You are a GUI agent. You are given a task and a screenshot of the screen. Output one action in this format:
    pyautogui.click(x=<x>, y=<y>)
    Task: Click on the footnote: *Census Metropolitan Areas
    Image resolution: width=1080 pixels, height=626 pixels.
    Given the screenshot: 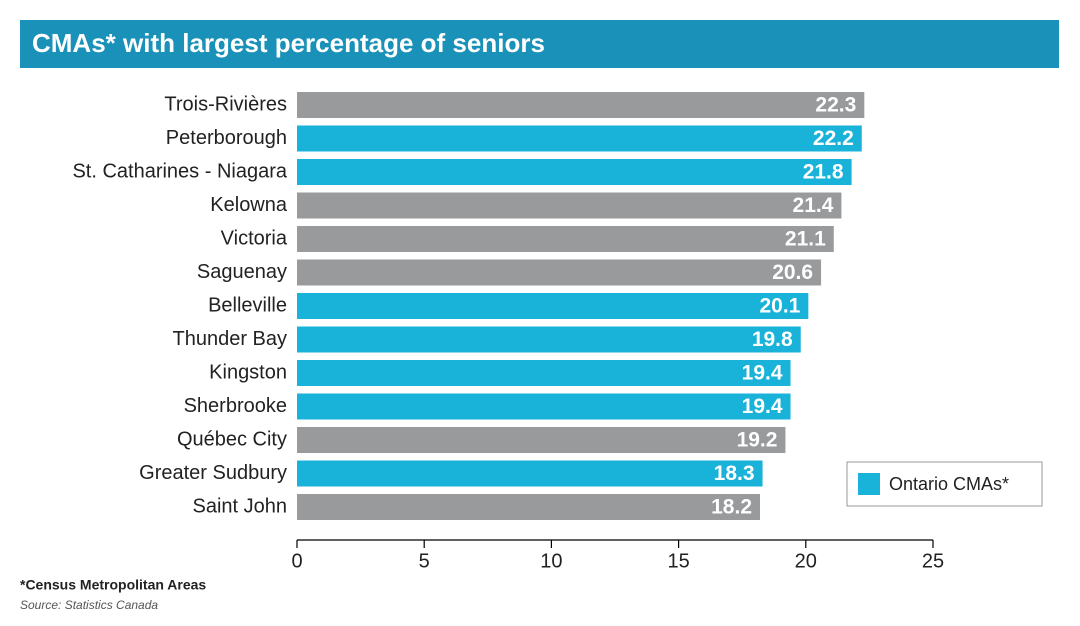 What is the action you would take?
    pyautogui.click(x=113, y=585)
    